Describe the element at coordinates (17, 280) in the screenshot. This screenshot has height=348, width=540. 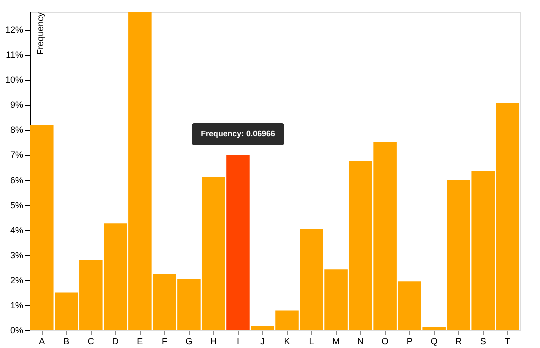
I see `y-tick-label: 2%` at that location.